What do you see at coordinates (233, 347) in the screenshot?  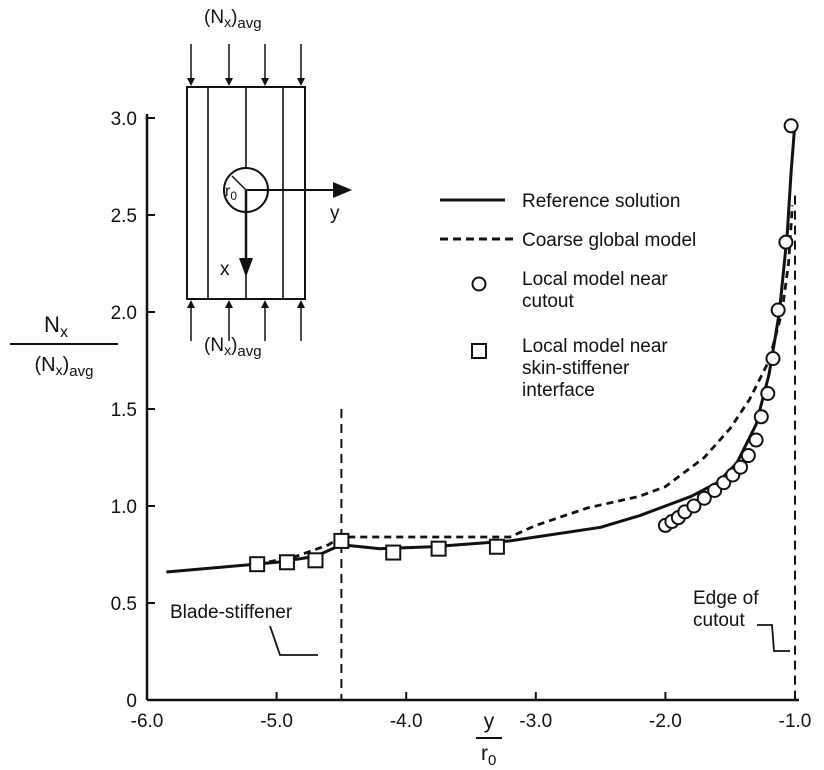 I see `inset-bottom-load-label: (Nx)avg` at bounding box center [233, 347].